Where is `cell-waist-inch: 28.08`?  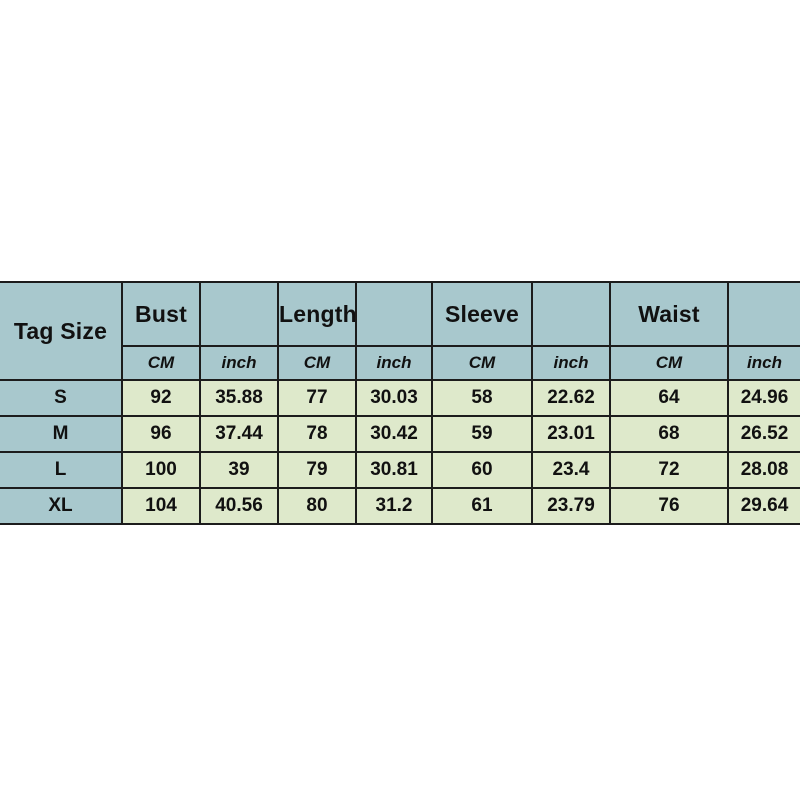 cell-waist-inch: 28.08 is located at coordinates (763, 470).